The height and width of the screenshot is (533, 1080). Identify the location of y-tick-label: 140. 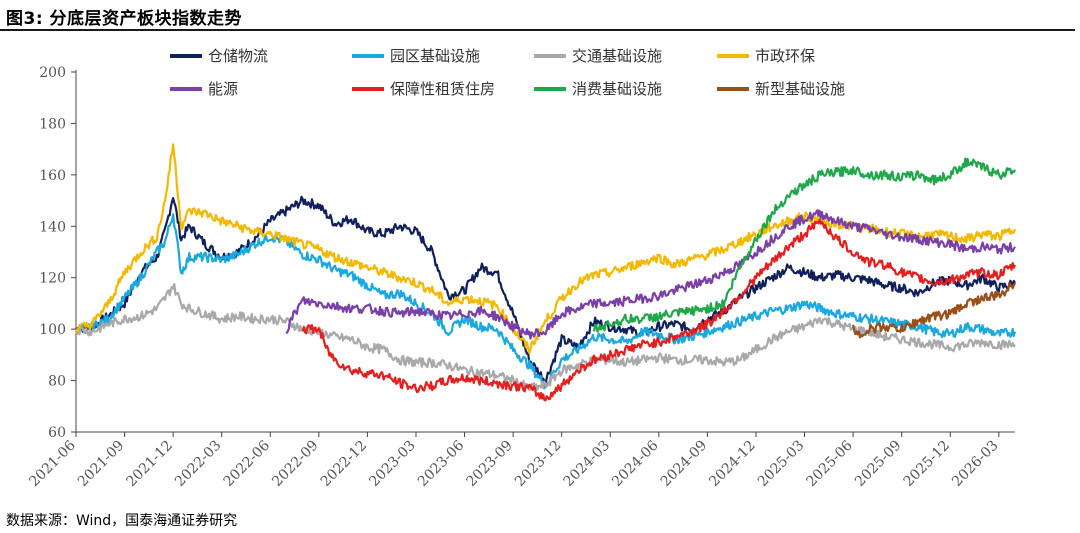
(52, 227).